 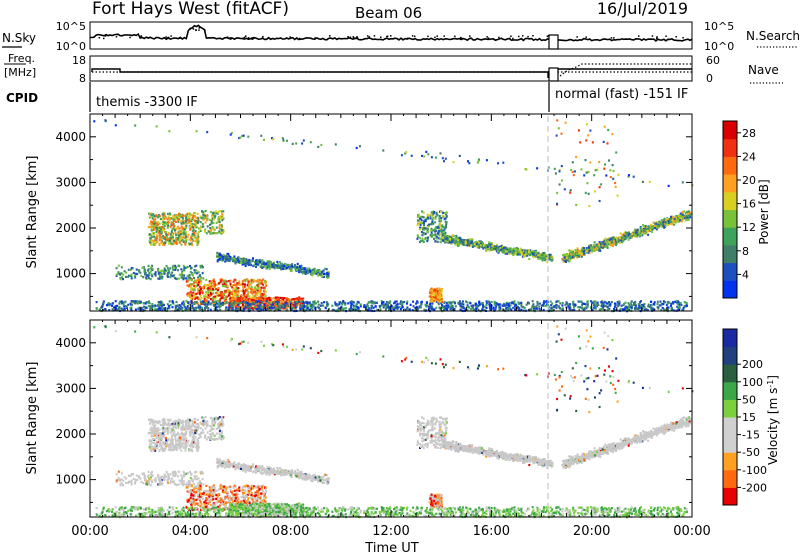 What do you see at coordinates (391, 73) in the screenshot?
I see `frequency-series` at bounding box center [391, 73].